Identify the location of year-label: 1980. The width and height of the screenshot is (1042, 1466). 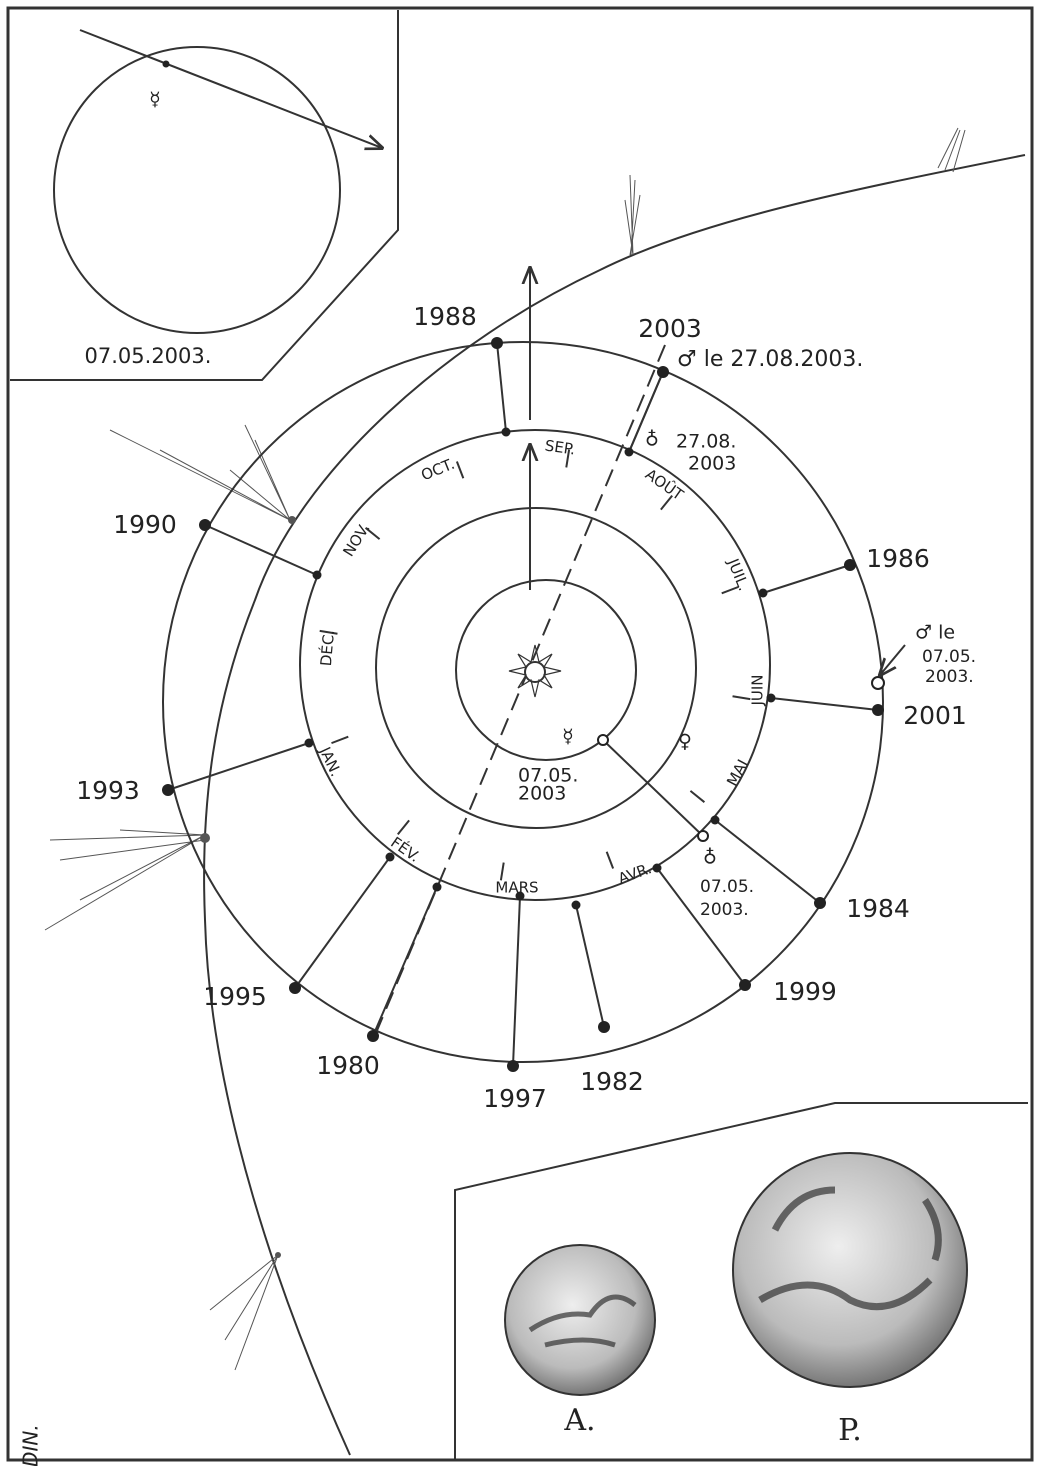
(348, 1065).